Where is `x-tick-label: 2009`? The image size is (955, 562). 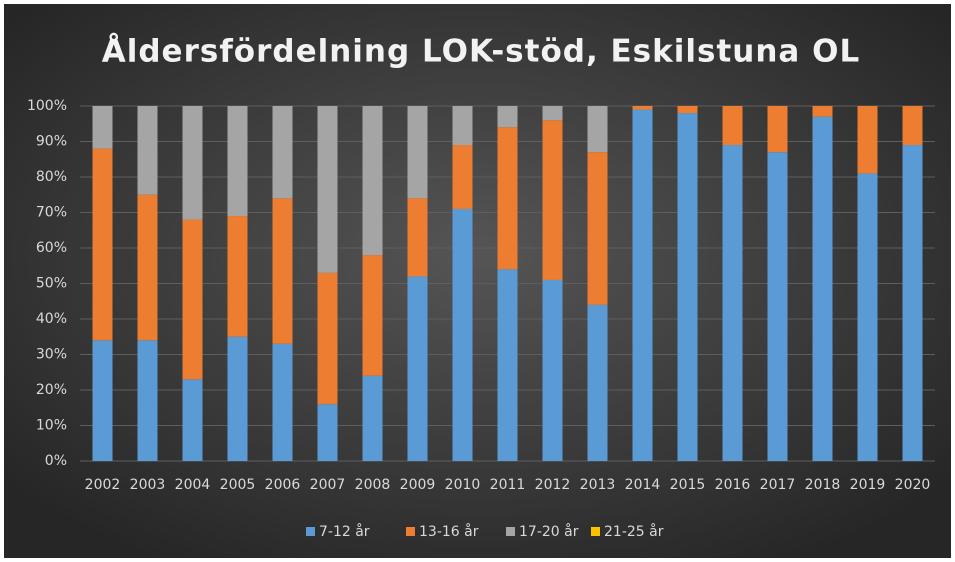
x-tick-label: 2009 is located at coordinates (418, 485).